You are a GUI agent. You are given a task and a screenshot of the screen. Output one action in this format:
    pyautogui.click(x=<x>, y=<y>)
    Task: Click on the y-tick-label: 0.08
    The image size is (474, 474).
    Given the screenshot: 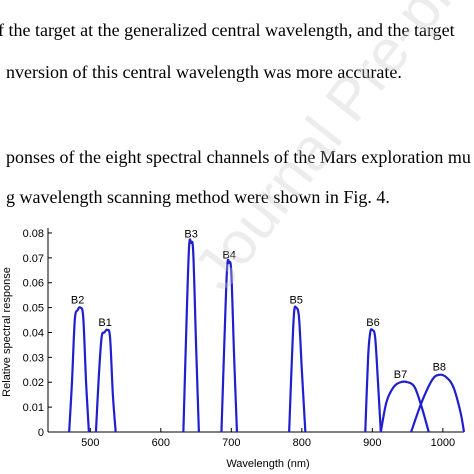 What is the action you would take?
    pyautogui.click(x=33, y=234)
    